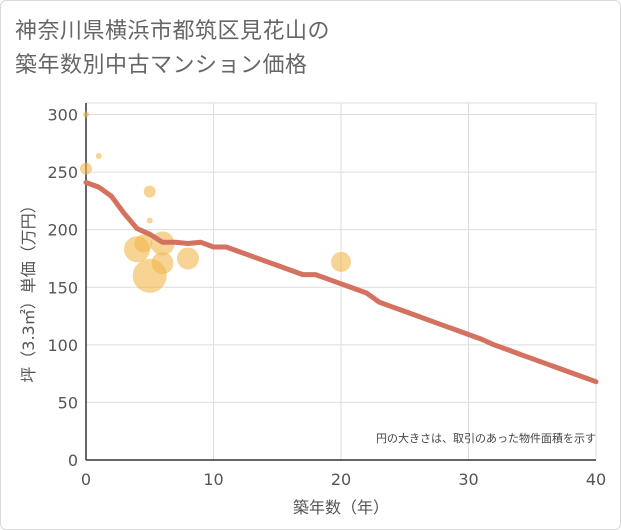 Image resolution: width=621 pixels, height=530 pixels. Describe the element at coordinates (341, 507) in the screenshot. I see `x-axis-title: 築年数（年）` at that location.